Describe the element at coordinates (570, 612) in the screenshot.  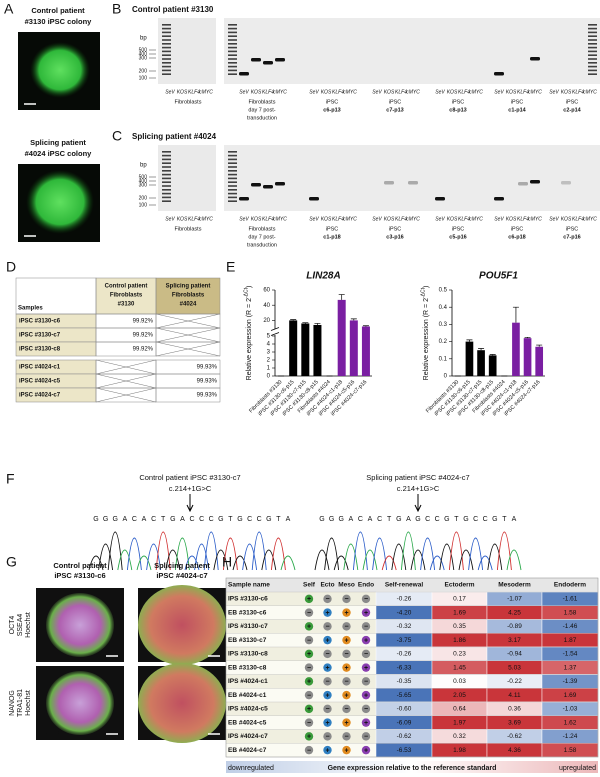
I see `heat-value: 1.58` at that location.